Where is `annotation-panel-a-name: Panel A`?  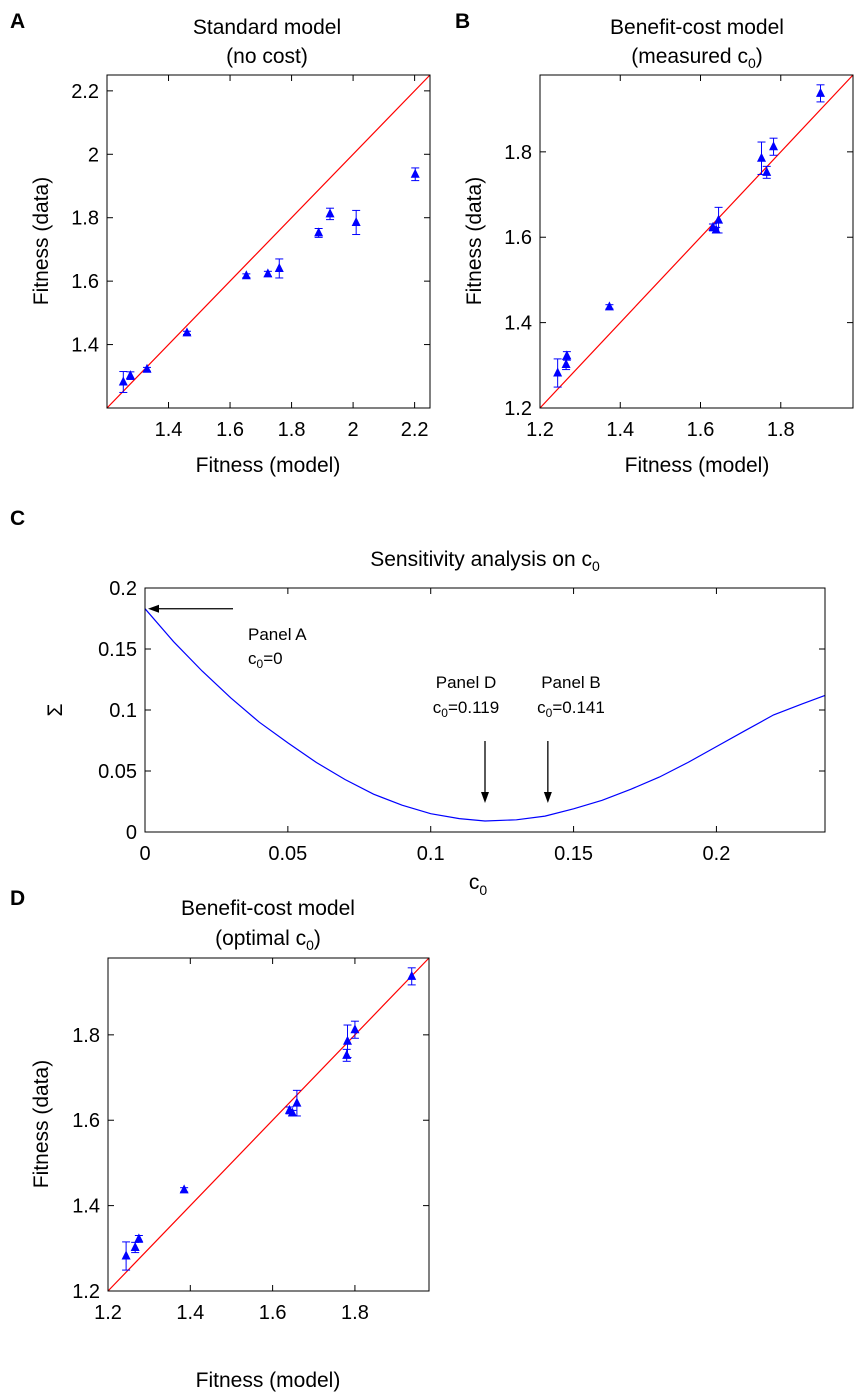
annotation-panel-a-name: Panel A is located at coordinates (277, 634).